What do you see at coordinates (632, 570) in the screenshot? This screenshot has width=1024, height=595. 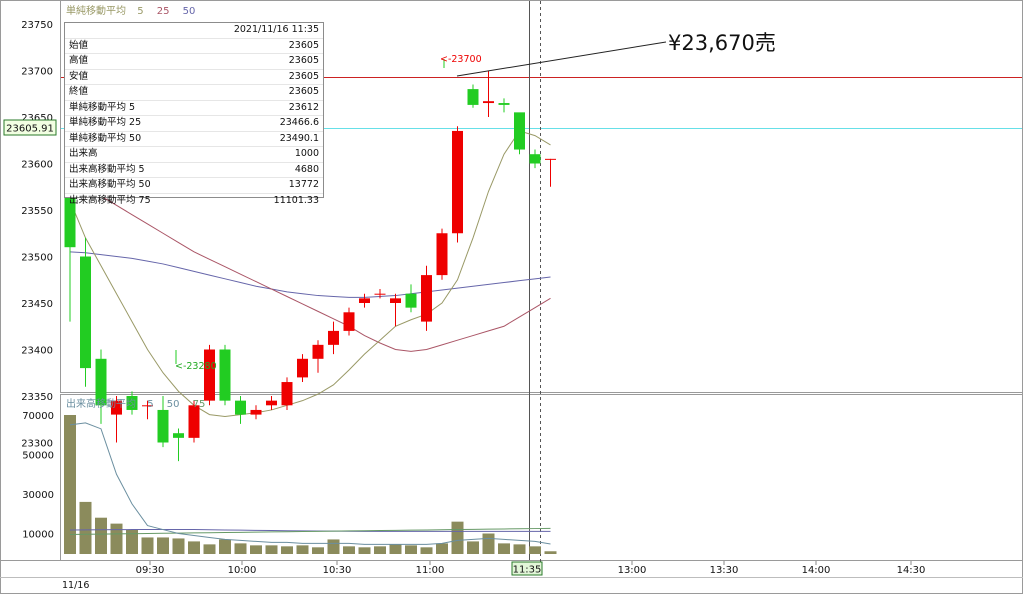 I see `time-tick-label: 13:00` at bounding box center [632, 570].